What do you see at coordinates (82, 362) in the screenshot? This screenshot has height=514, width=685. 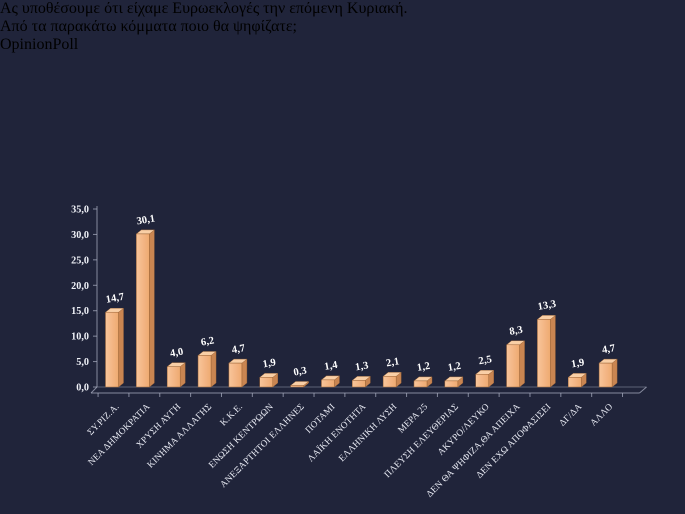 I see `y-axis-label: 5,0` at bounding box center [82, 362].